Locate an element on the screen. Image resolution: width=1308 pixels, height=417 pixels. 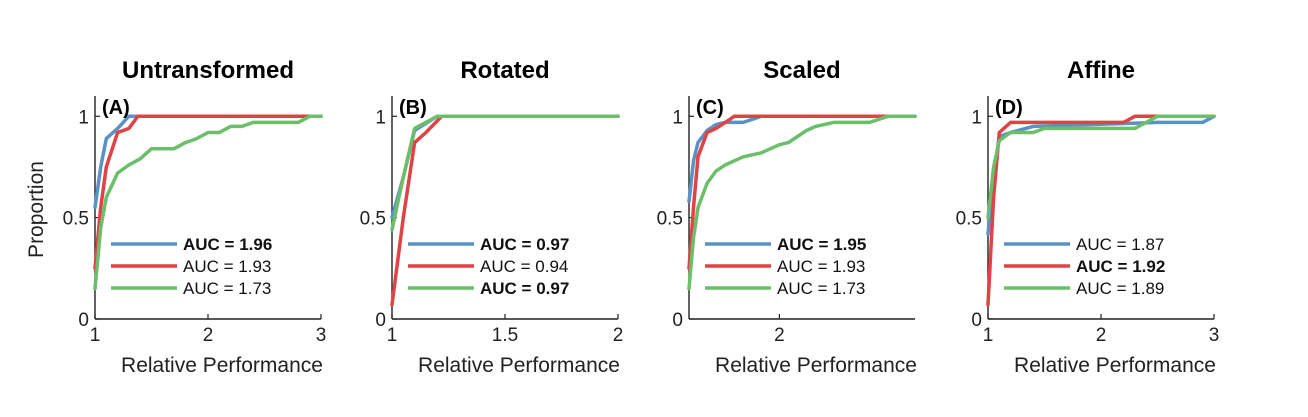
legend-entry: AUC = 1.92 is located at coordinates (1120, 266).